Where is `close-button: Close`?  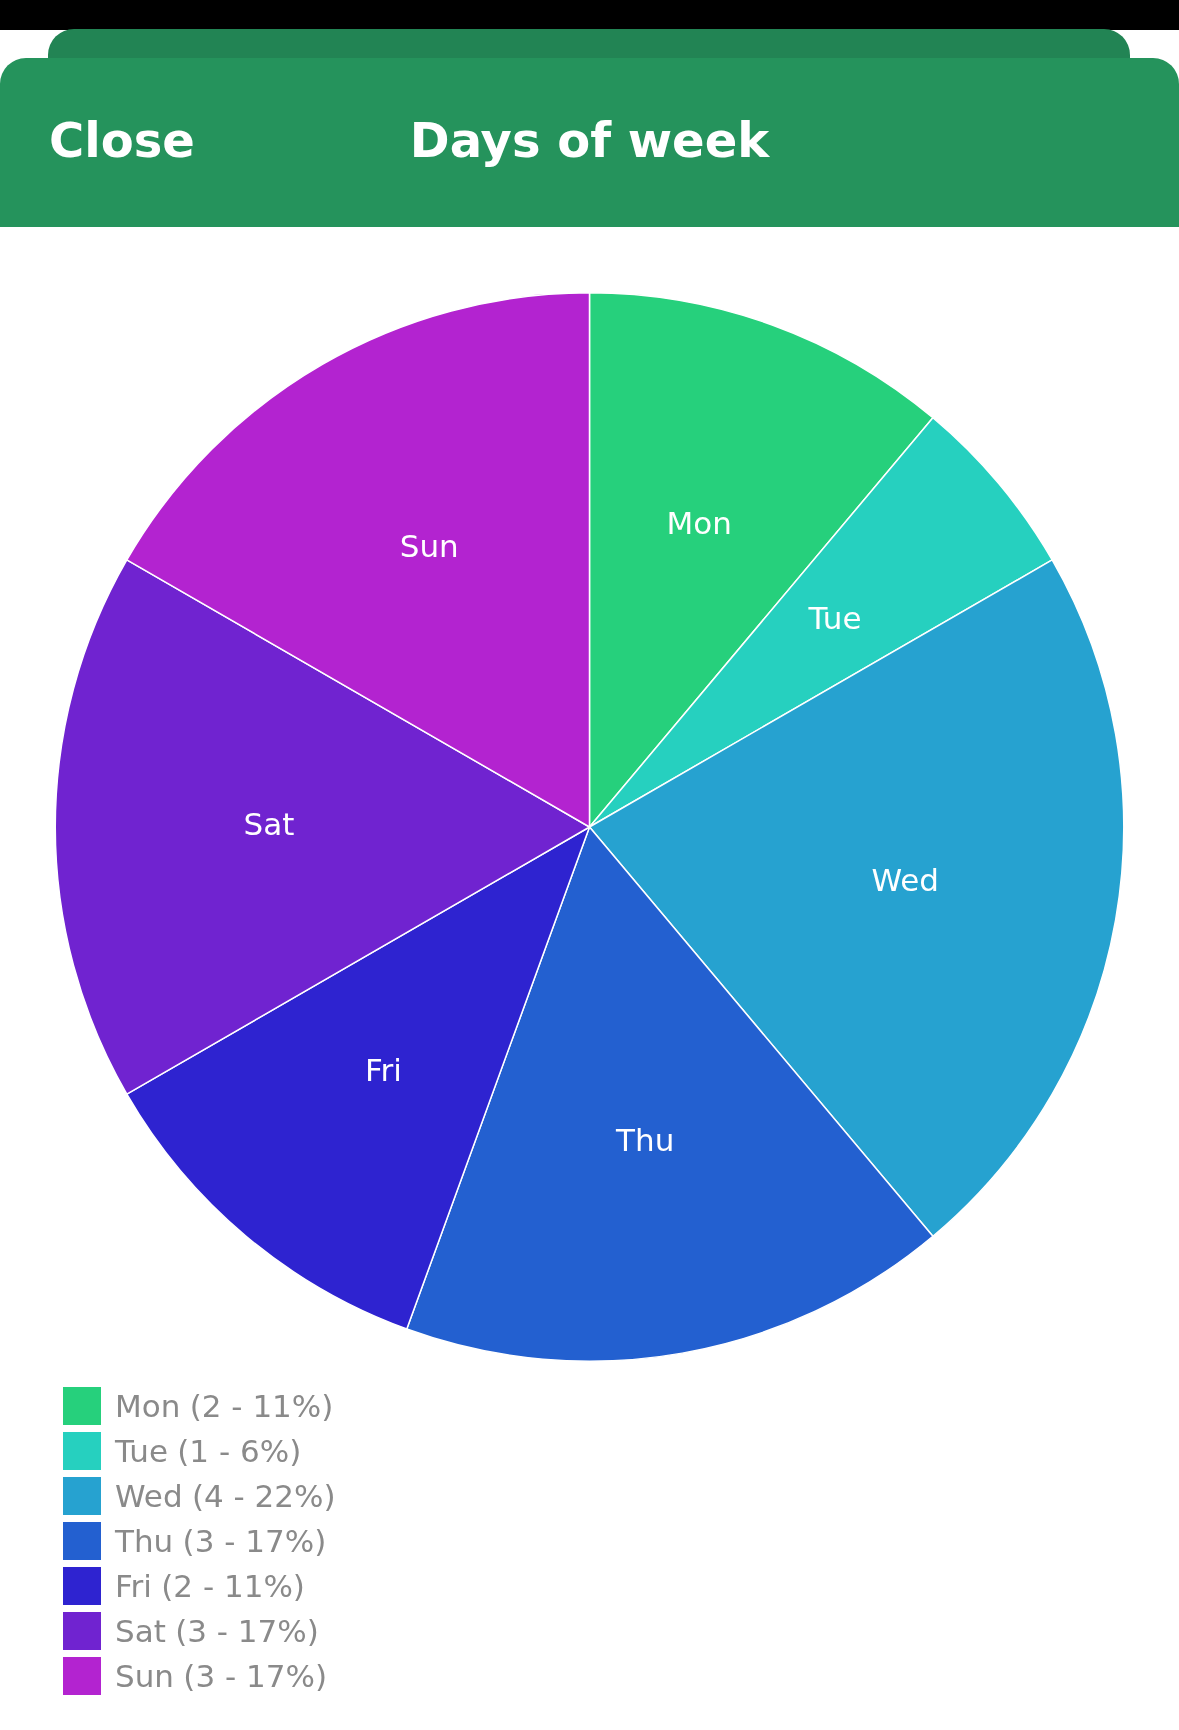 close-button: Close is located at coordinates (122, 140).